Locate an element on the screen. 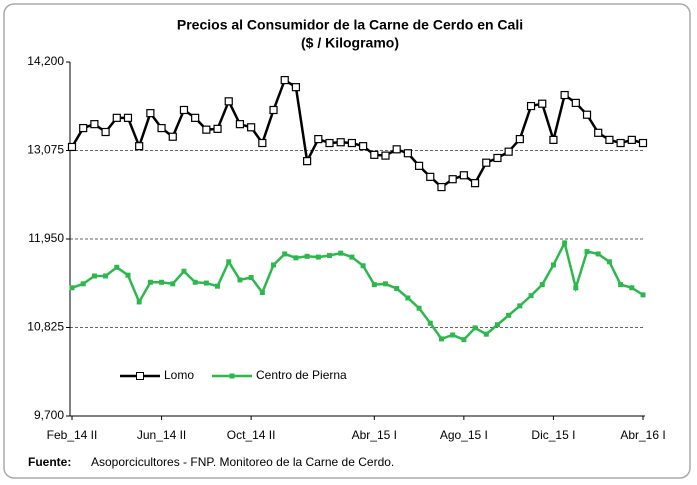 This screenshot has width=697, height=485. x-tick-label: Dic_15 I is located at coordinates (553, 435).